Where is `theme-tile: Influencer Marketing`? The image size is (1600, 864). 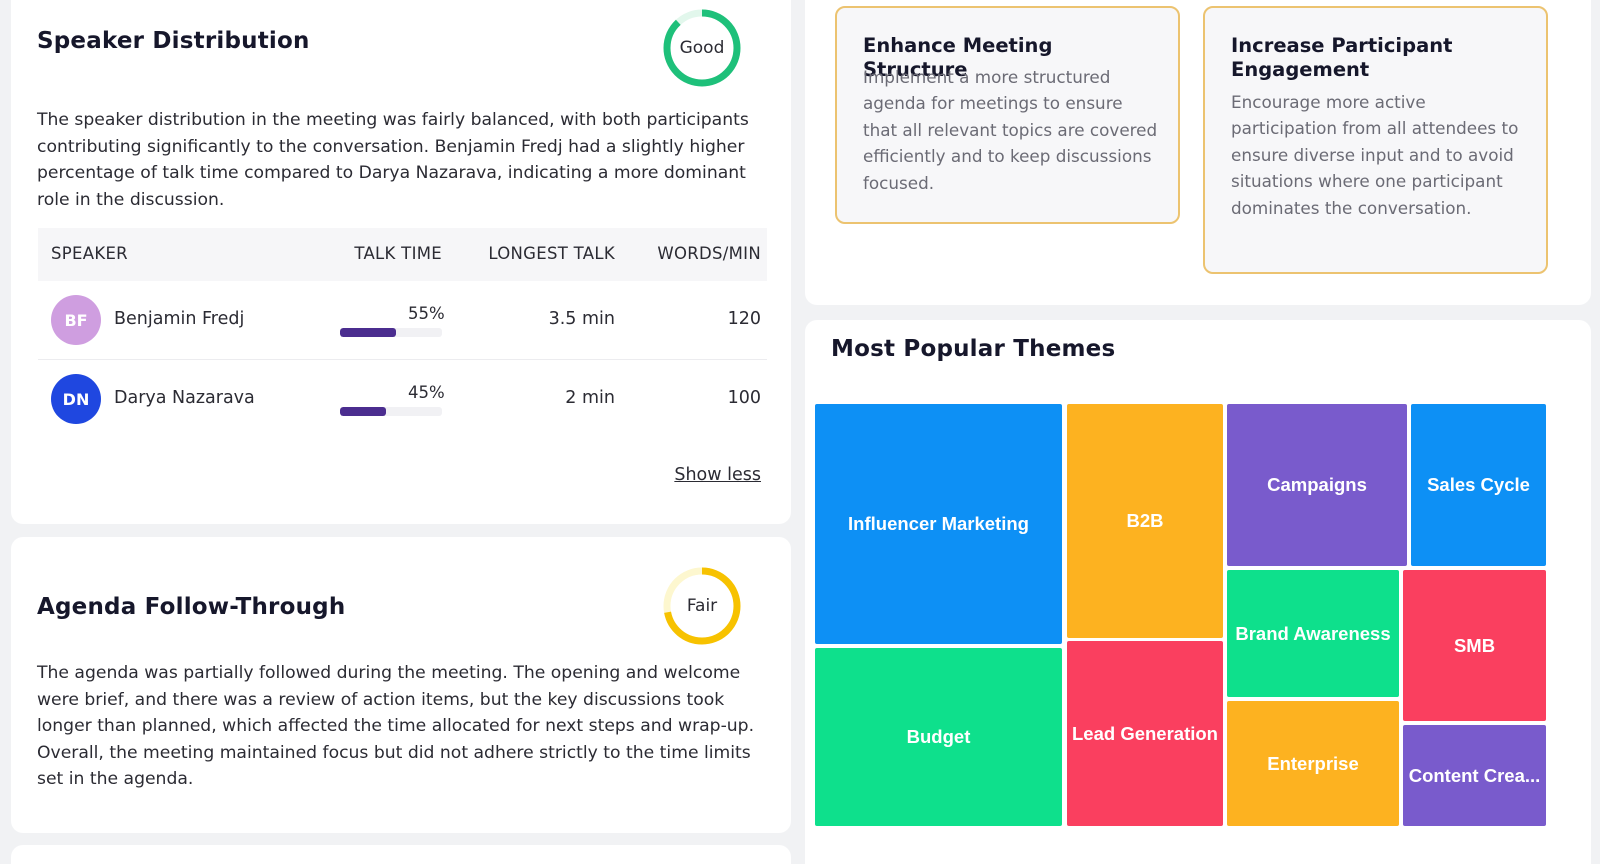
theme-tile: Influencer Marketing is located at coordinates (938, 524).